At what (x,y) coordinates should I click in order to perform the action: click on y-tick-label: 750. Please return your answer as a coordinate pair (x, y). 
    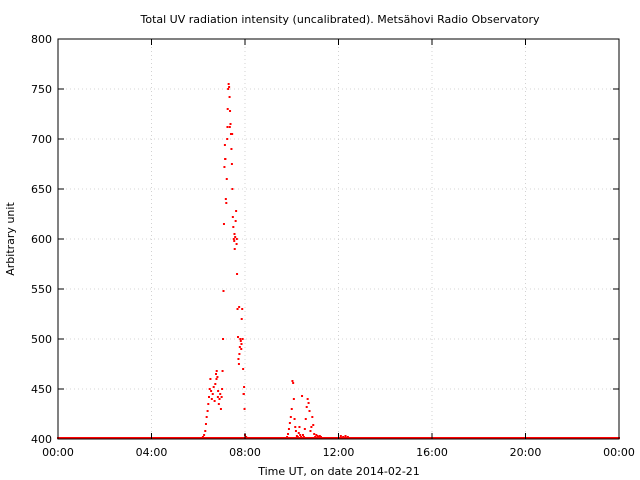
    Looking at the image, I should click on (41, 89).